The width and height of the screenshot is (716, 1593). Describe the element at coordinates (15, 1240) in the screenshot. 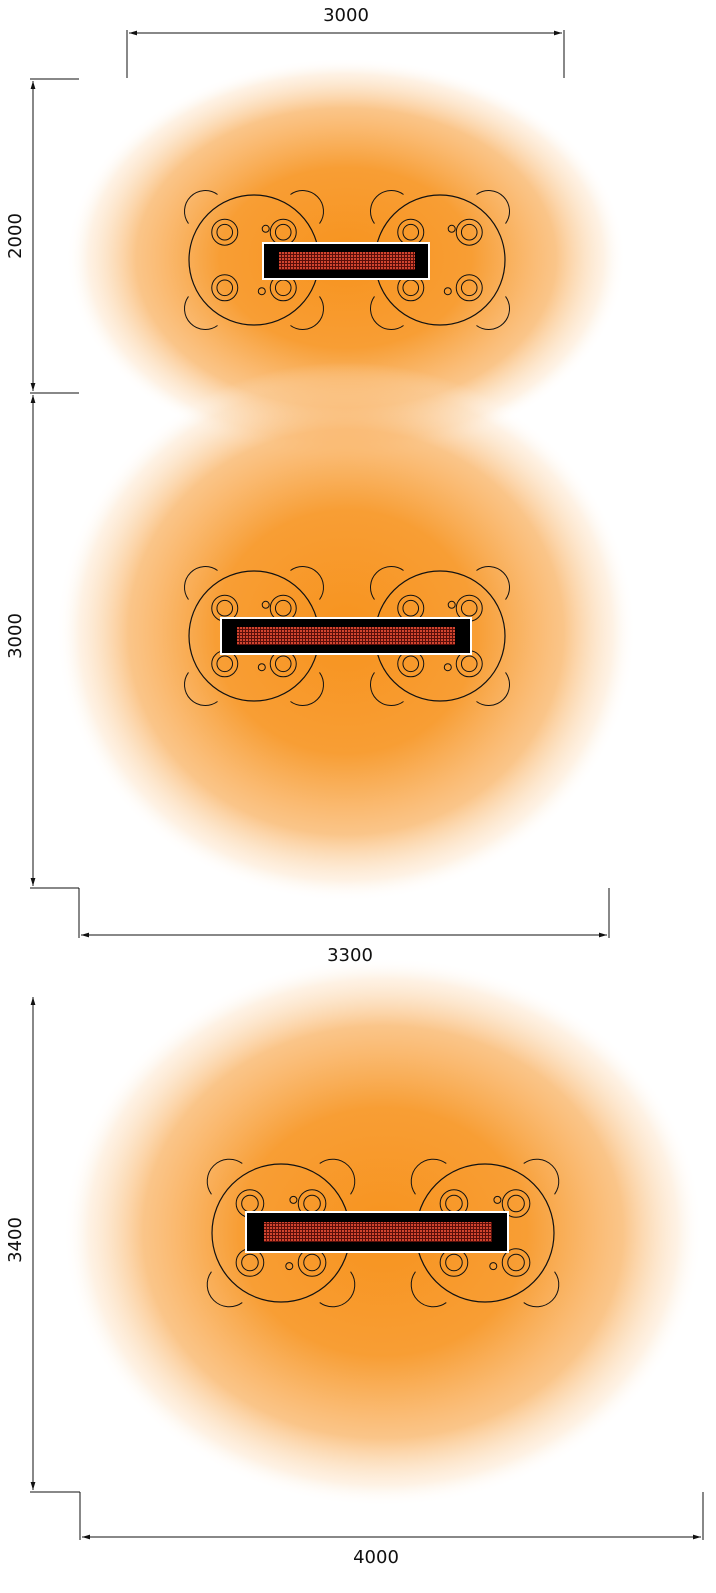

I see `dim-bottom-height: 3400` at that location.